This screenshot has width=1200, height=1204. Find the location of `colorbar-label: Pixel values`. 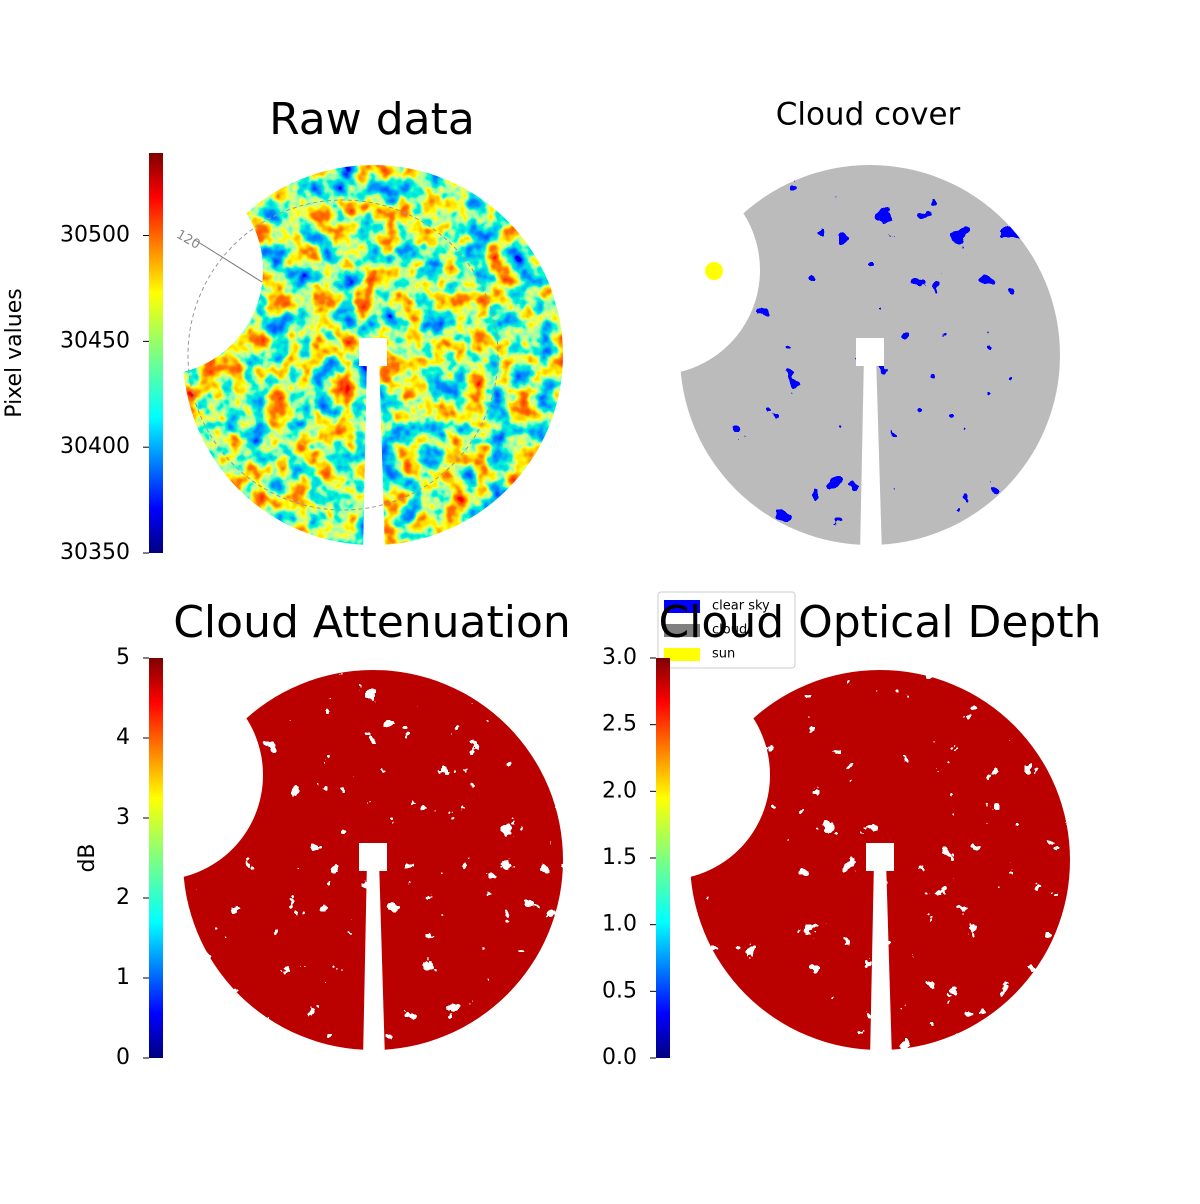

colorbar-label: Pixel values is located at coordinates (14, 352).